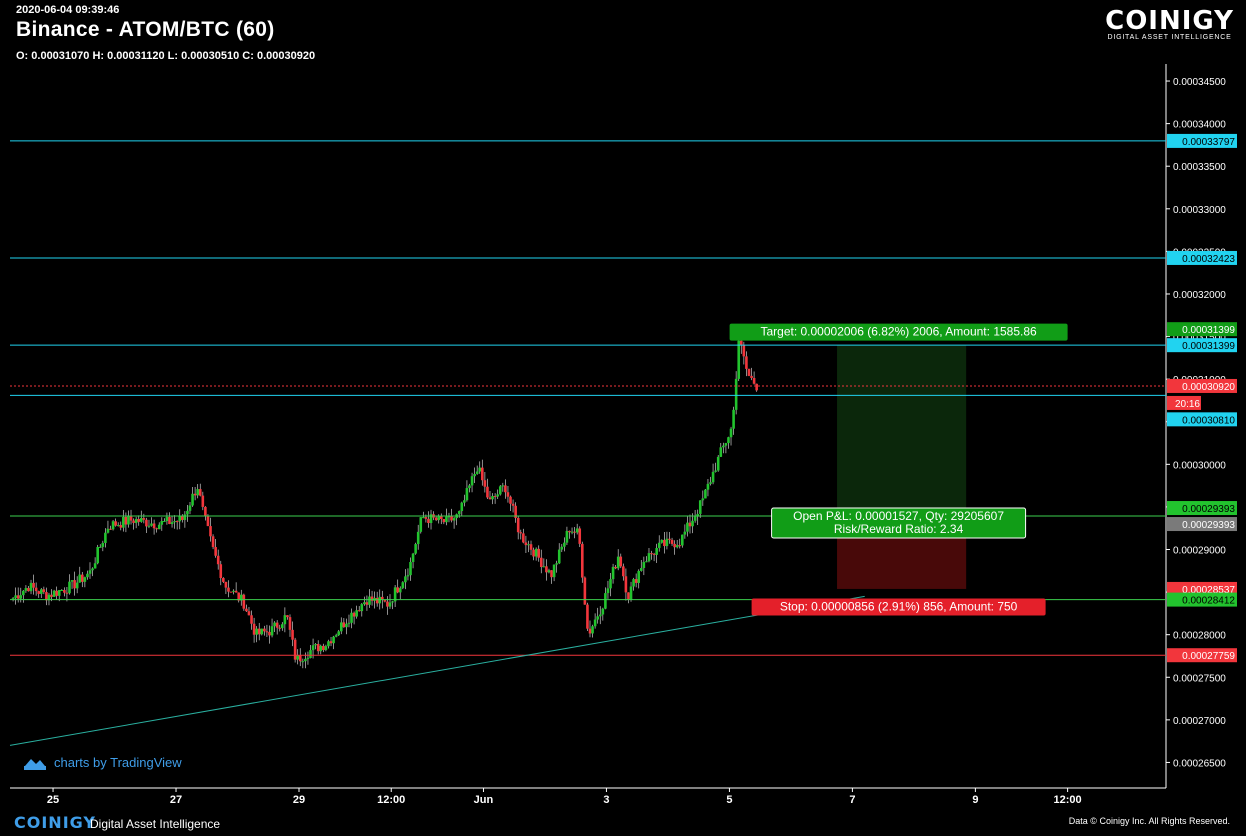 The width and height of the screenshot is (1246, 836). What do you see at coordinates (1208, 142) in the screenshot?
I see `price-tag-text: 0.00033797` at bounding box center [1208, 142].